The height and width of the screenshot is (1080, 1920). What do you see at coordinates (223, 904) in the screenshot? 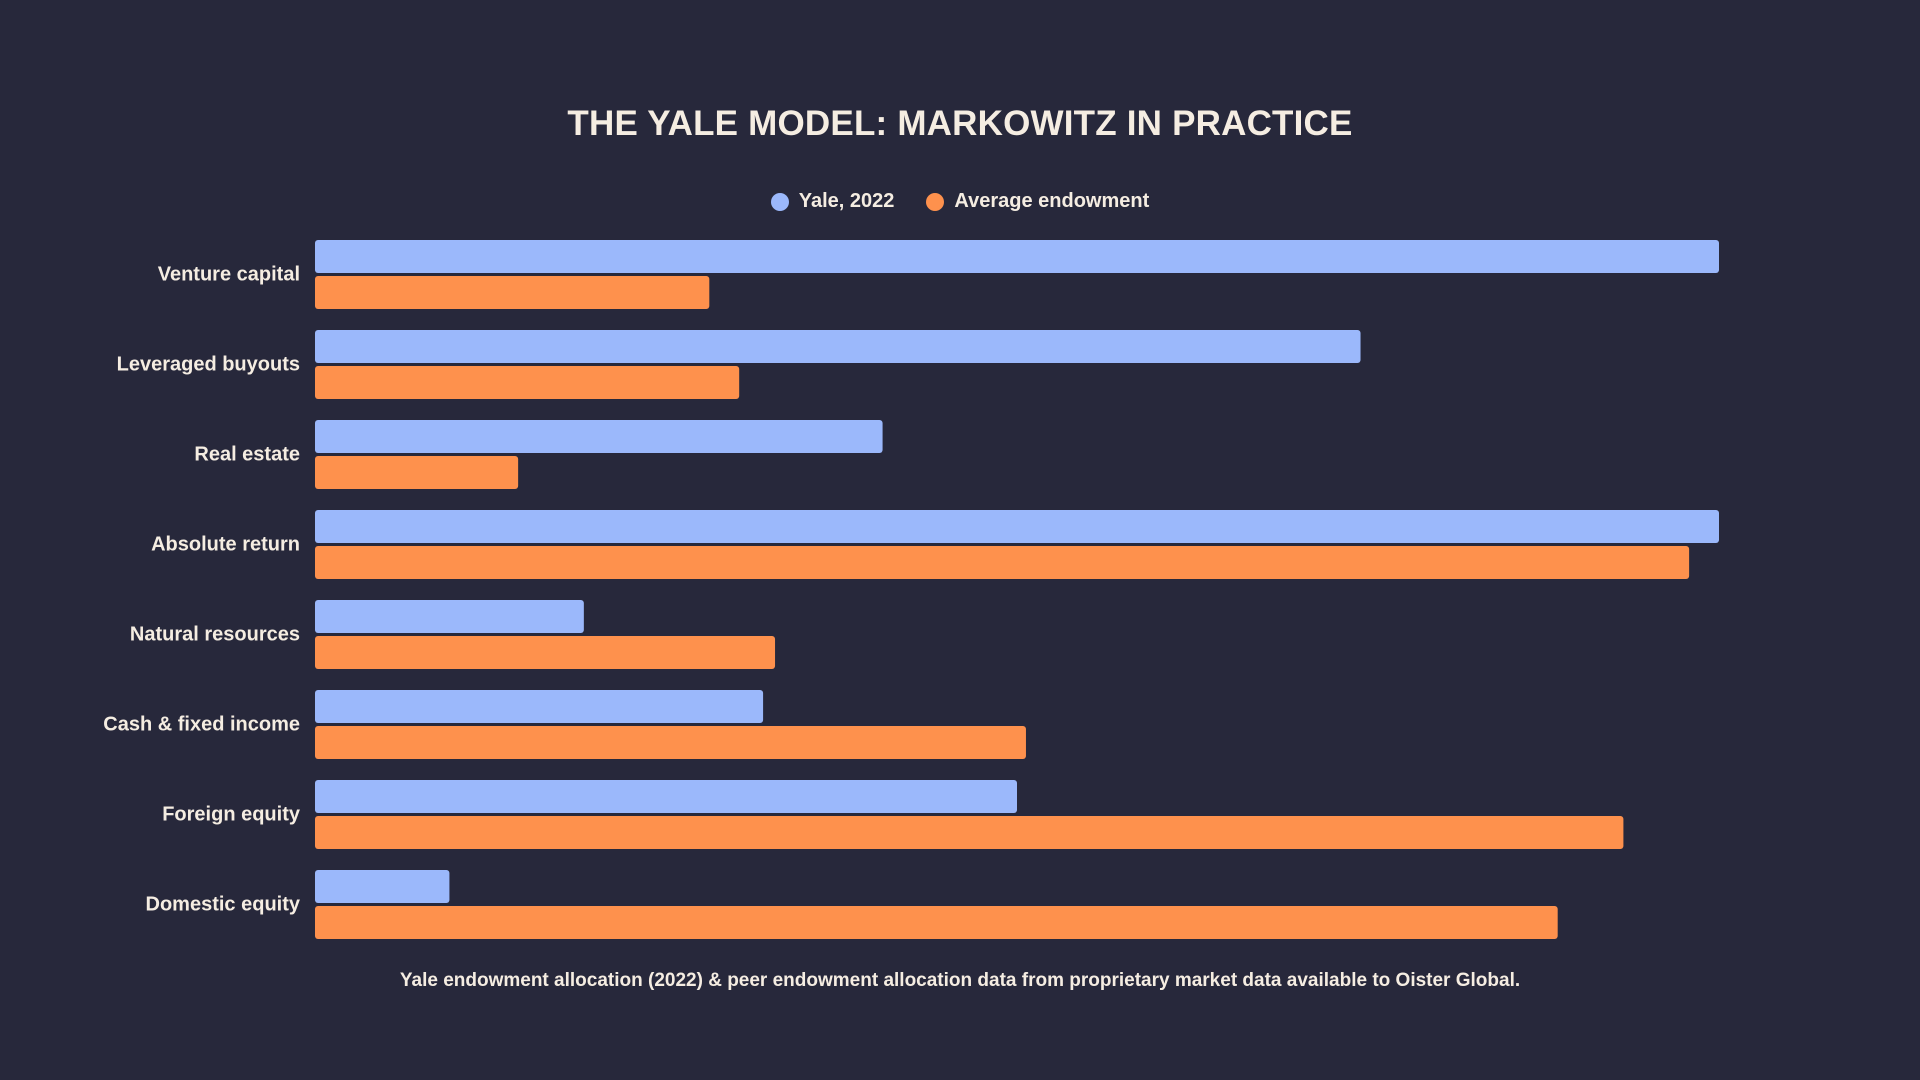
I see `category-label-domestic-equity: Domestic equity` at bounding box center [223, 904].